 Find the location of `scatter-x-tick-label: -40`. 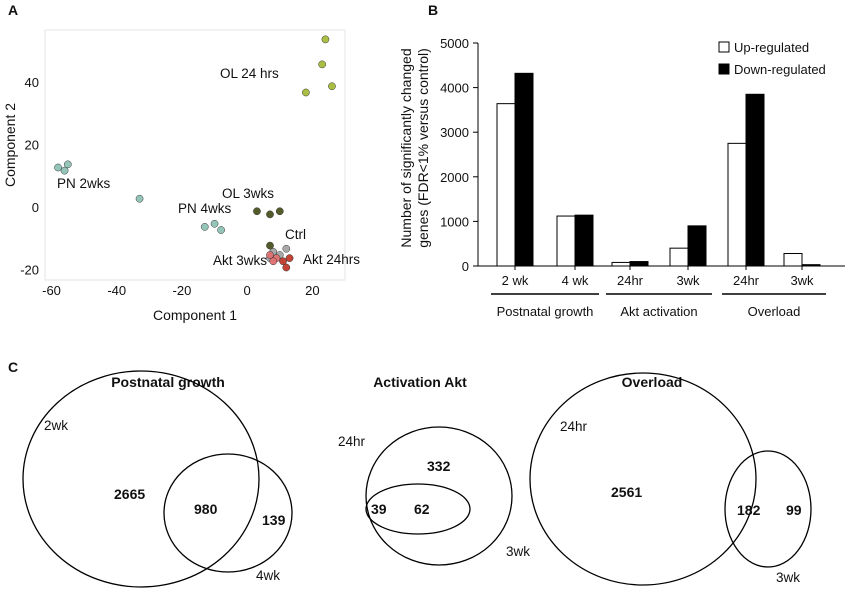

scatter-x-tick-label: -40 is located at coordinates (116, 290).